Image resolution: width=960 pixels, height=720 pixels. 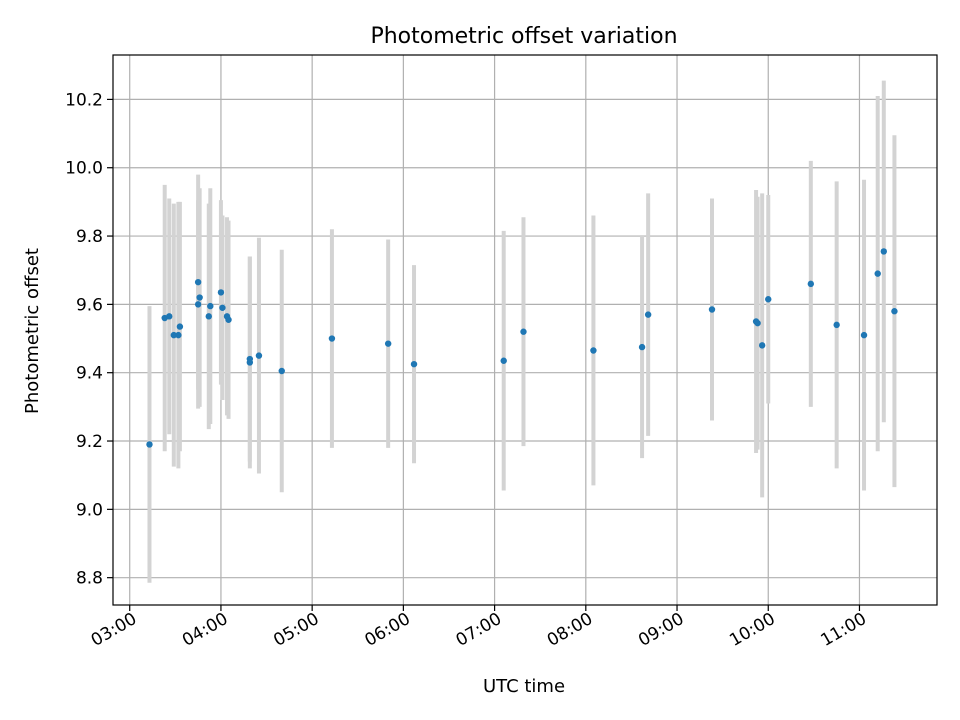 I want to click on x-tick-label: 06:00, so click(x=387, y=630).